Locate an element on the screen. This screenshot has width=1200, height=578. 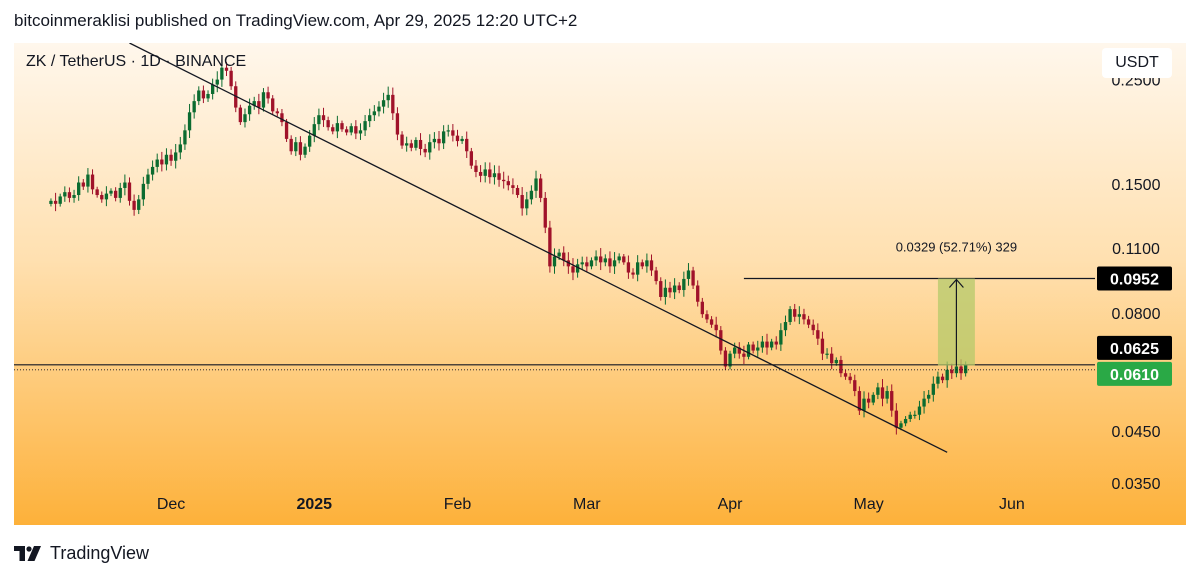
footer-brand: TradingView is located at coordinates (81, 553).